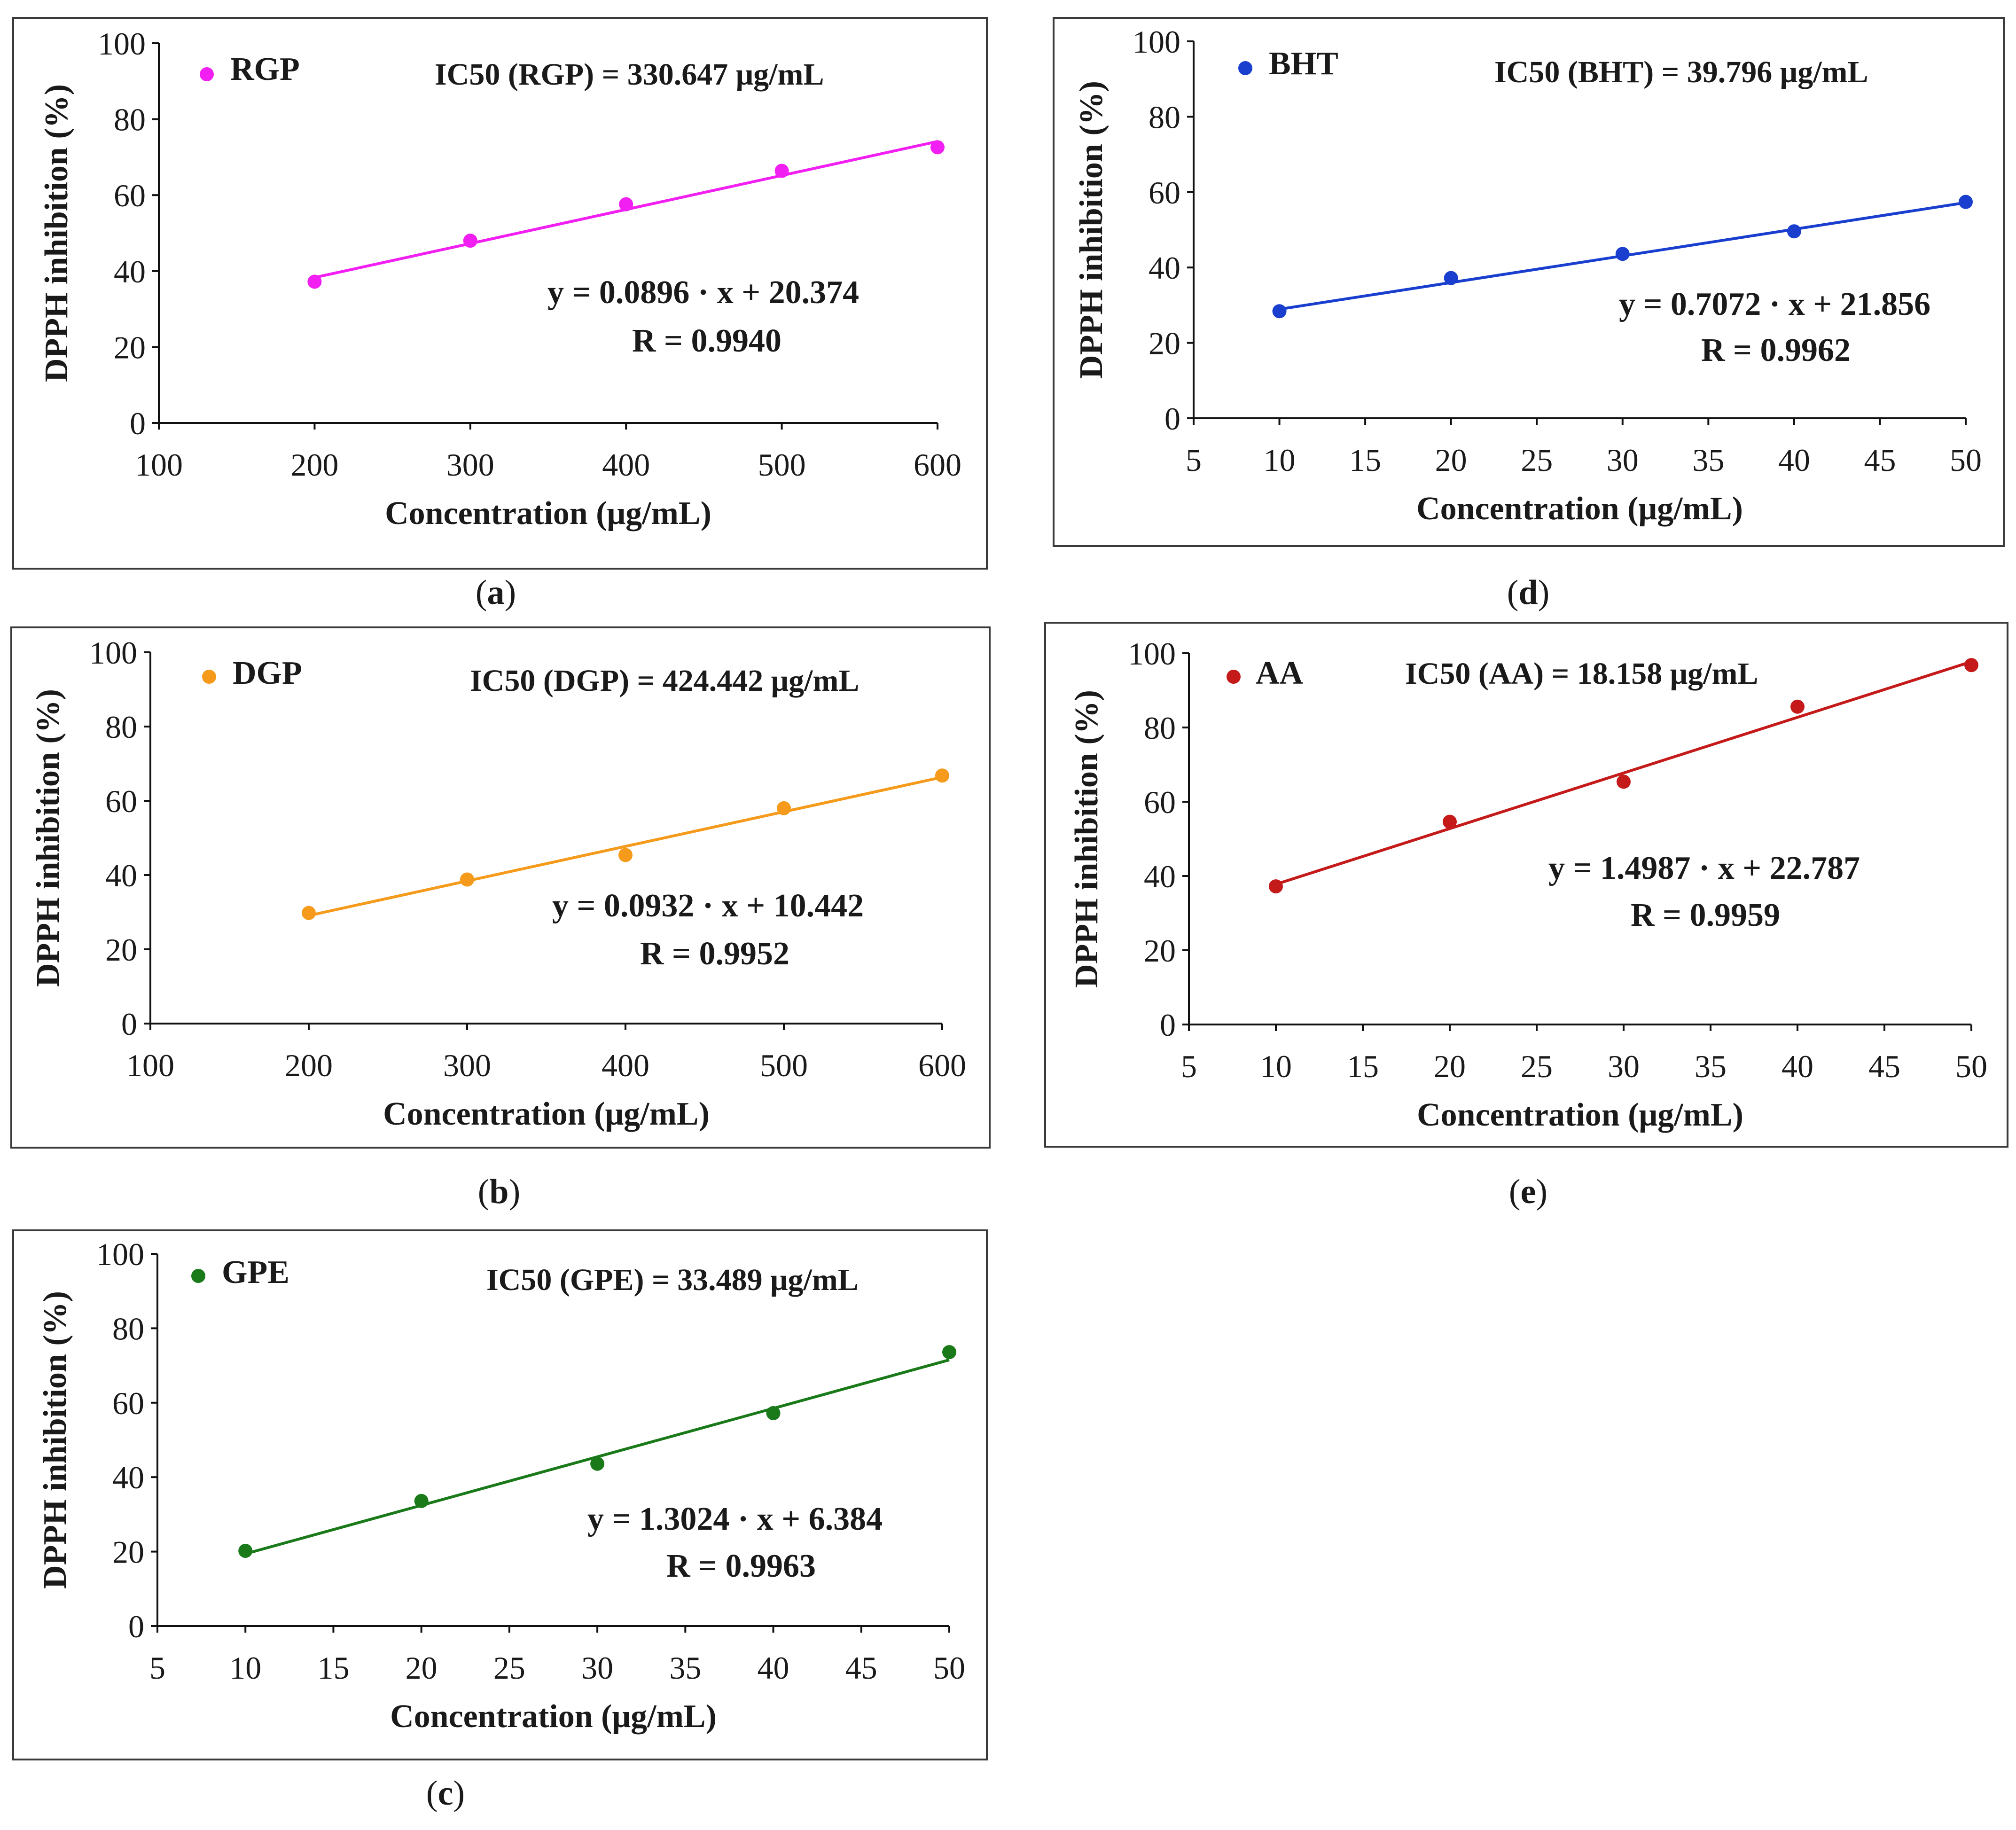 The width and height of the screenshot is (2016, 1830). I want to click on panel-caption: (a), so click(496, 592).